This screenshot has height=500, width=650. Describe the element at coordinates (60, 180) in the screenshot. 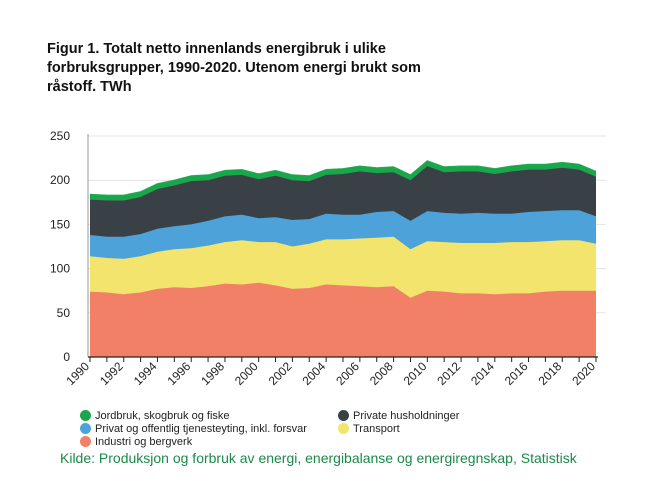

I see `y-tick-label: 200` at that location.